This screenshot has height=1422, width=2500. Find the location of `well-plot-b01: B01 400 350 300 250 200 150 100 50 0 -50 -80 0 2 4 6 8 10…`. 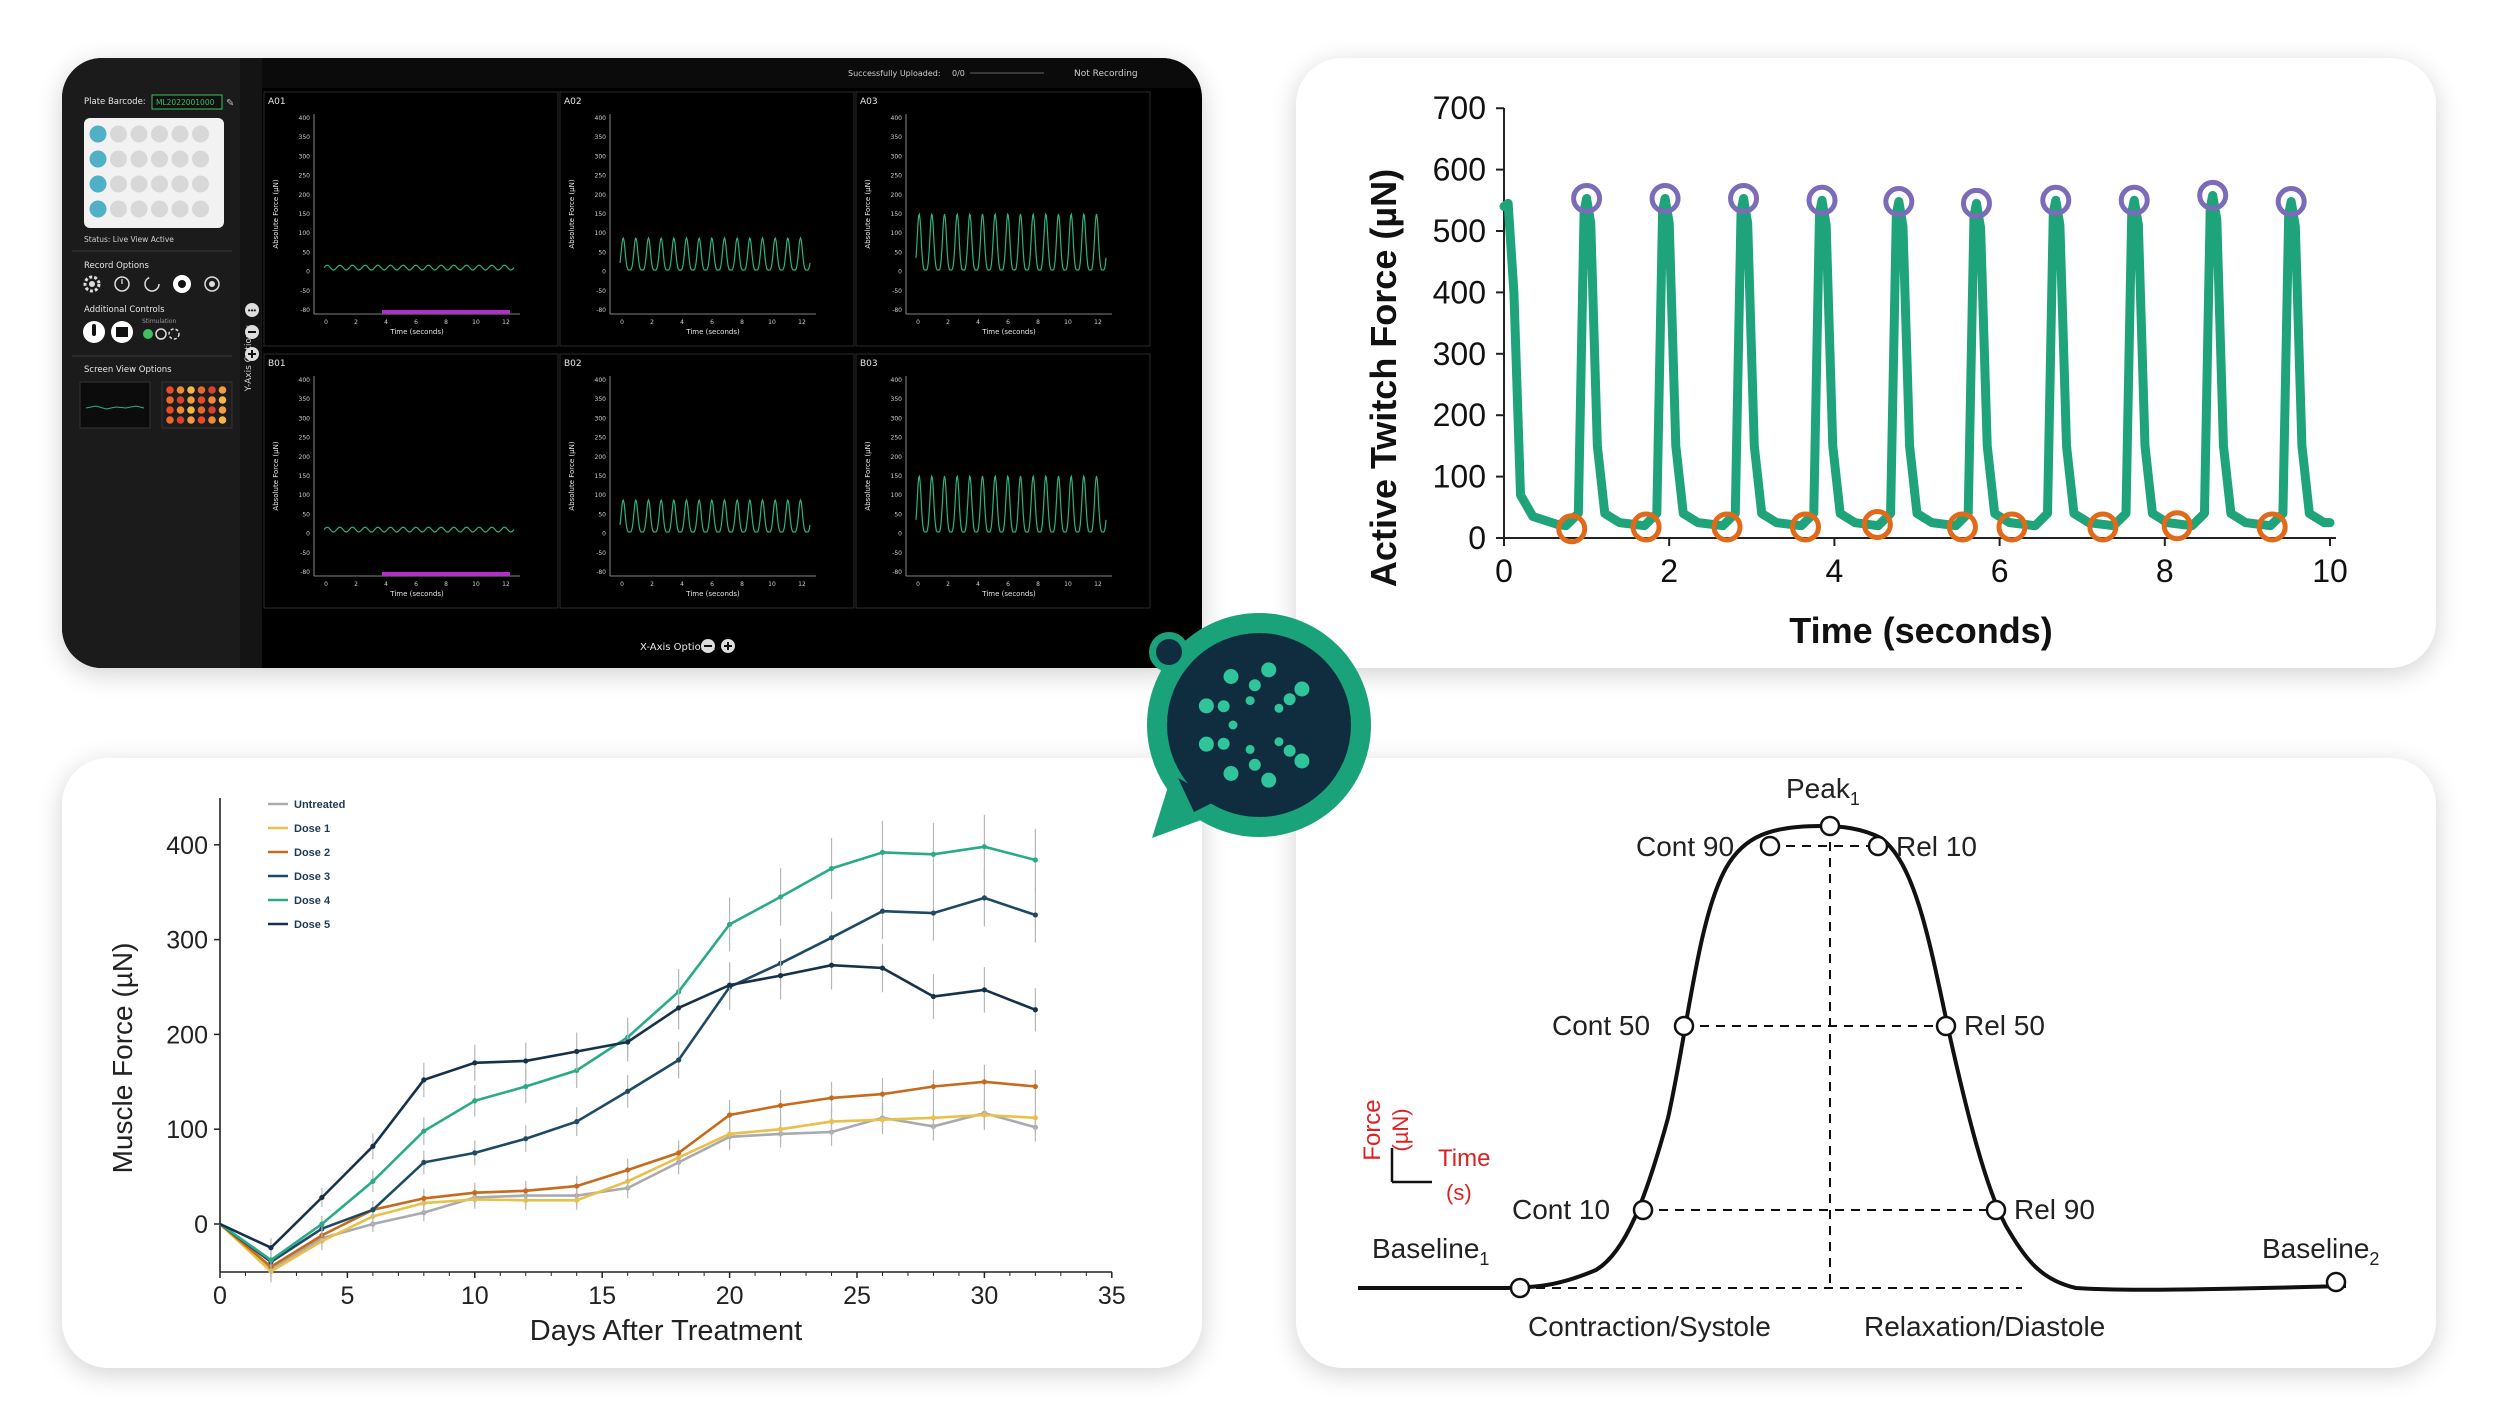

well-plot-b01: B01 400 350 300 250 200 150 100 50 0 -50 -80 0 2 4 6 8 10… is located at coordinates (411, 481).